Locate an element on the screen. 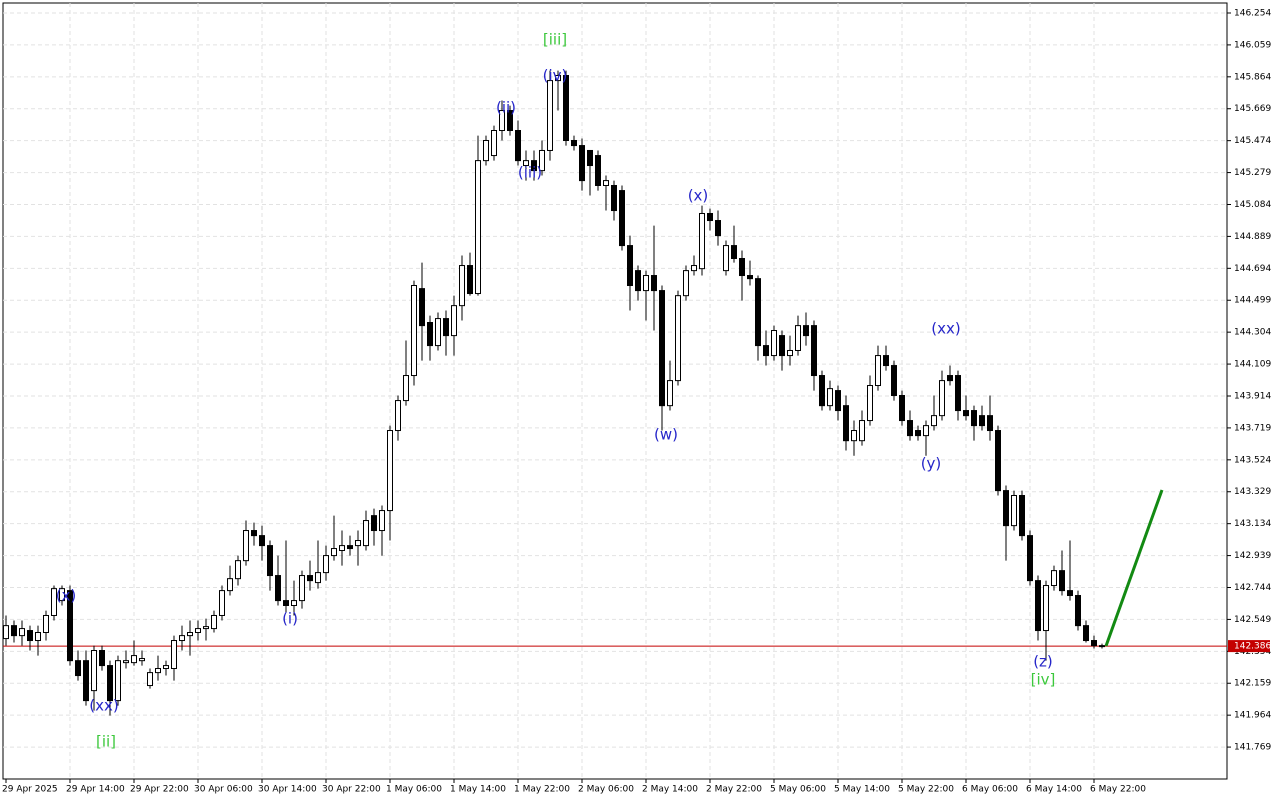 The width and height of the screenshot is (1280, 804). current-price-label: 142.386 is located at coordinates (1252, 647).